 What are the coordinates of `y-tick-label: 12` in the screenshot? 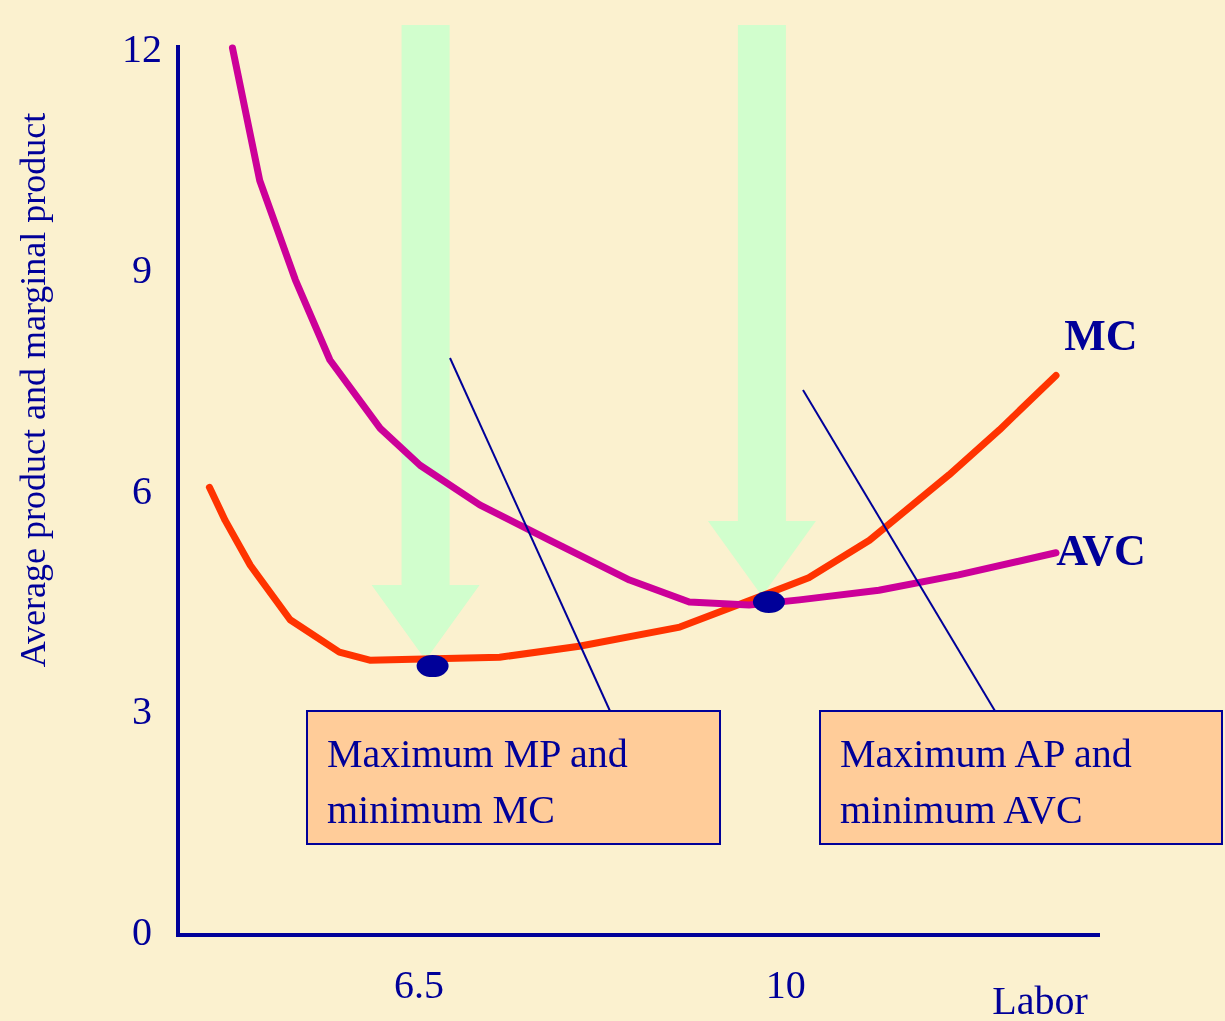 It's located at (142, 48).